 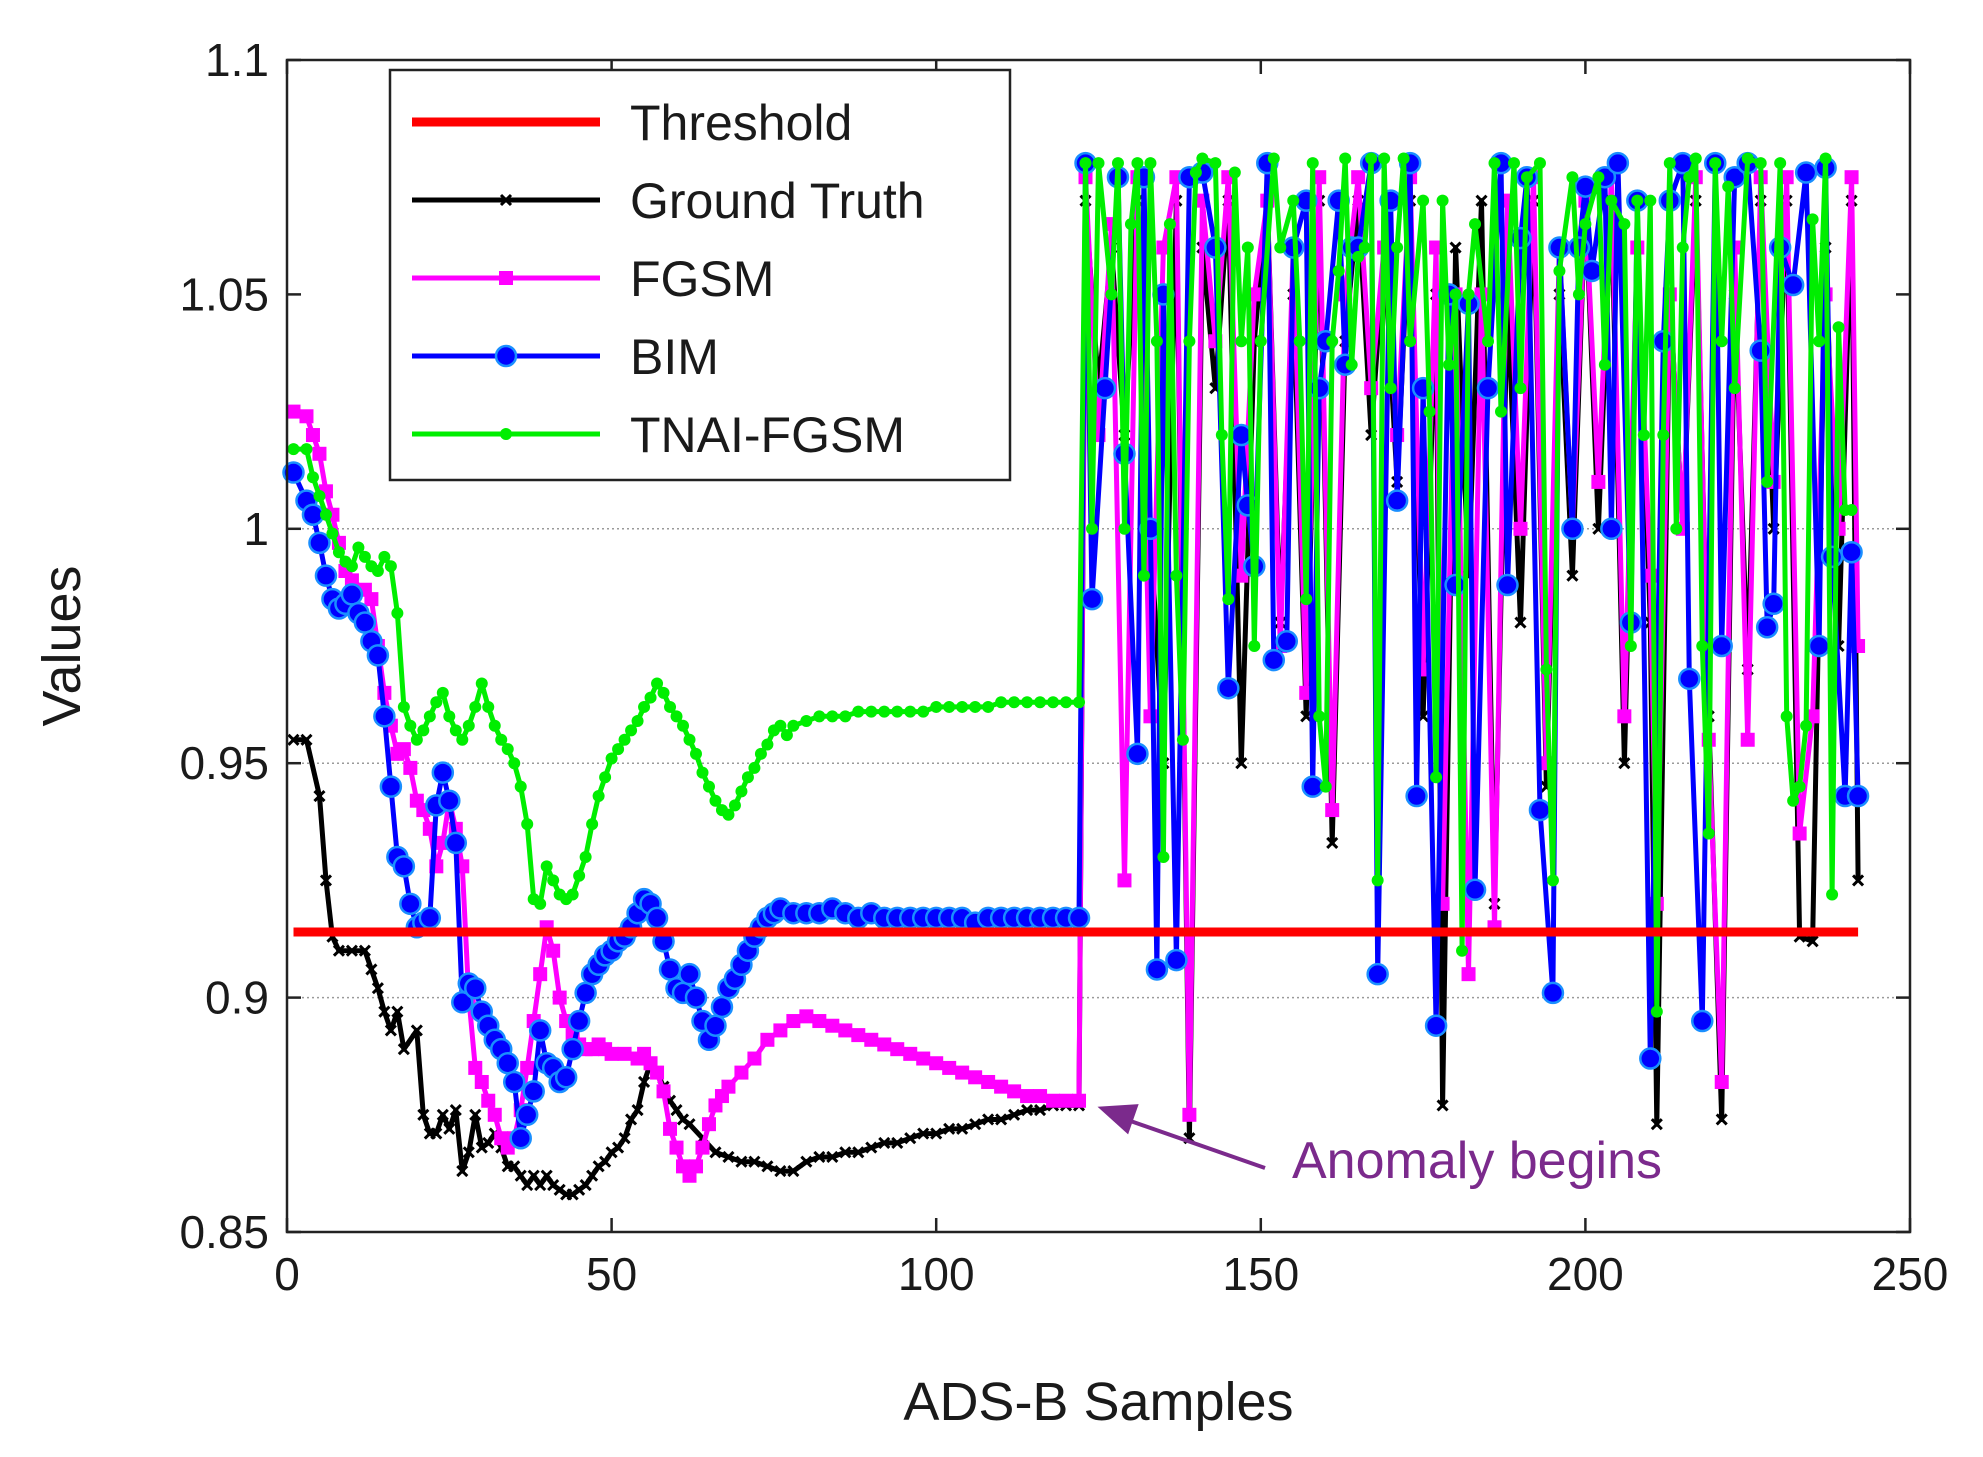 I want to click on x-axis-title: ADS-B Samples, so click(x=1098, y=1402).